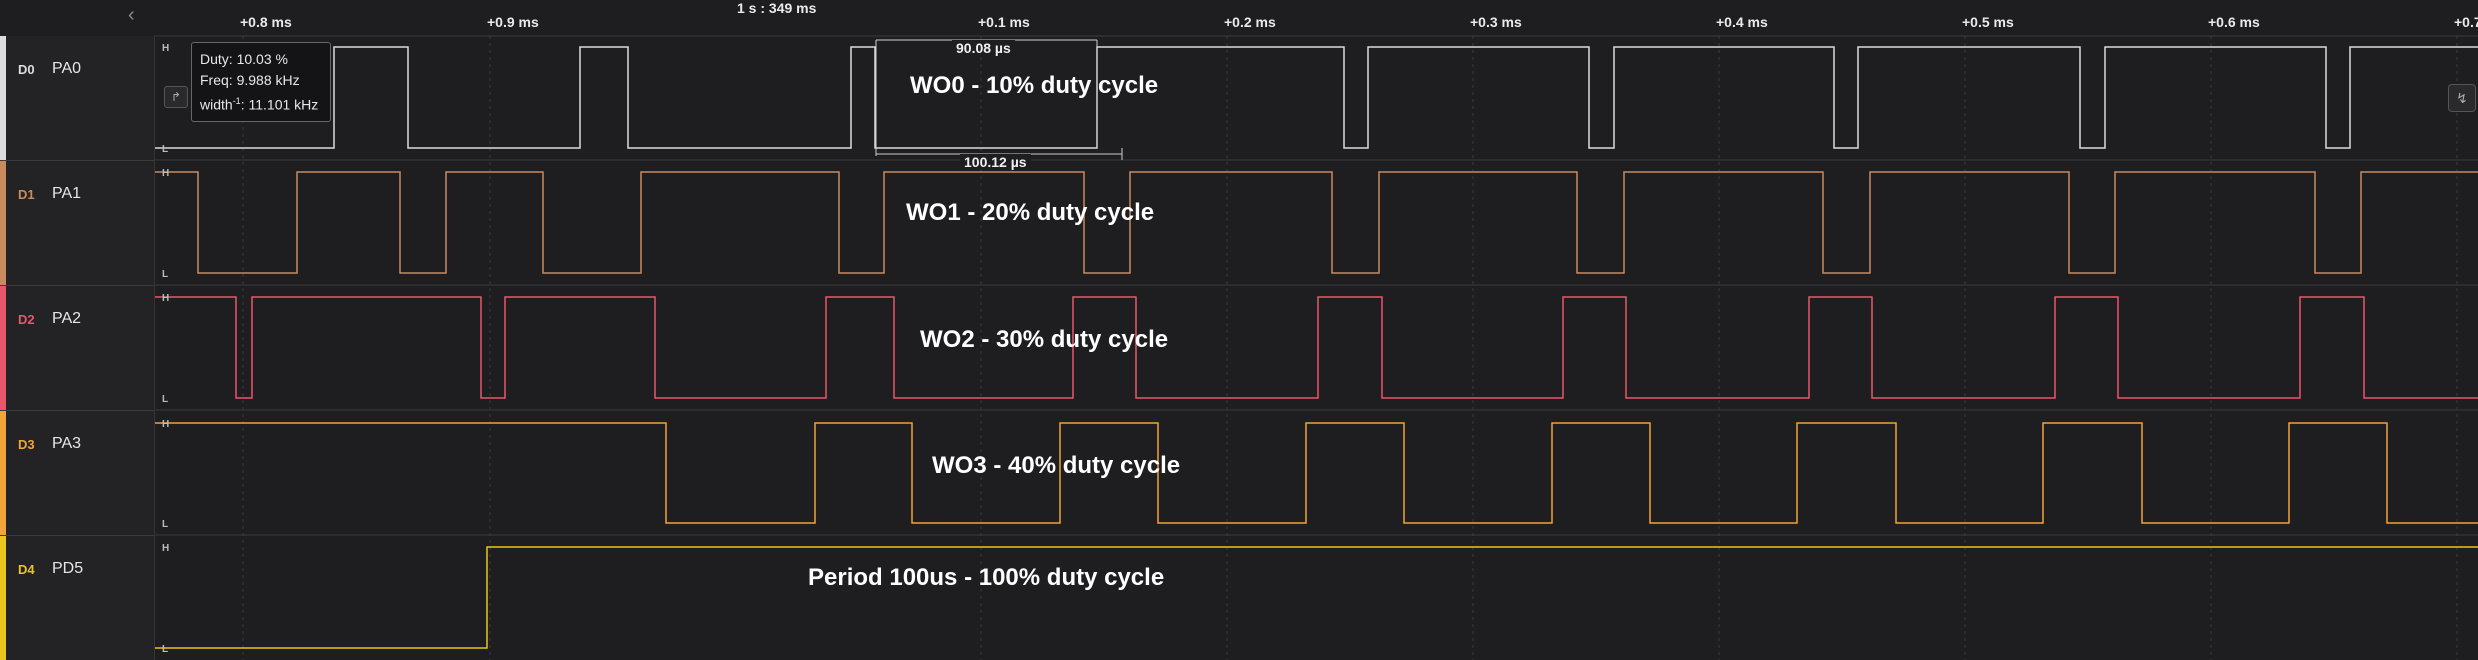 The image size is (2478, 660). Describe the element at coordinates (513, 22) in the screenshot. I see `time-tick-label: +0.9 ms` at that location.